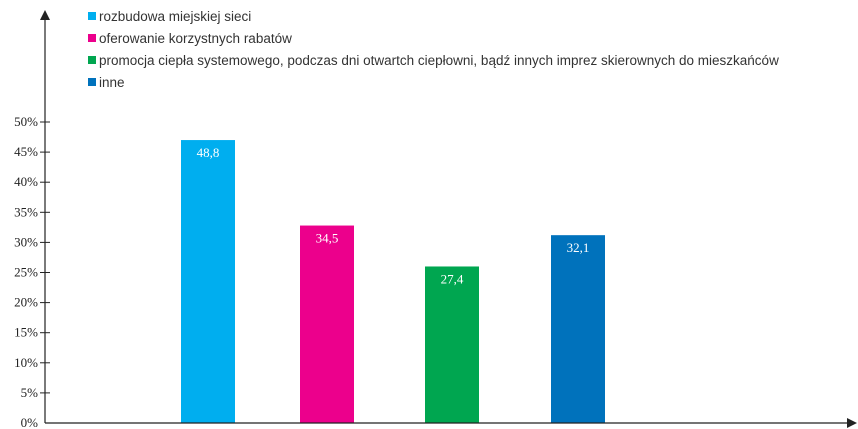 This screenshot has width=858, height=429. I want to click on y-tick-label-2: 10%, so click(26, 362).